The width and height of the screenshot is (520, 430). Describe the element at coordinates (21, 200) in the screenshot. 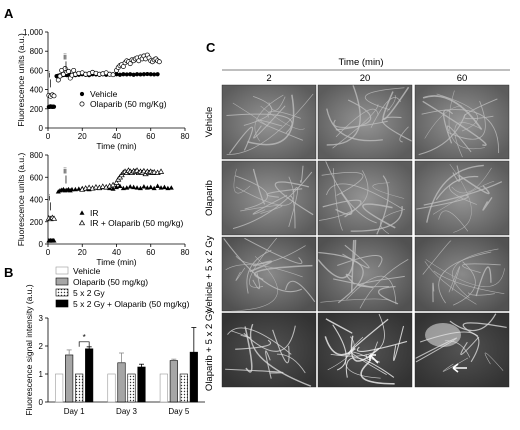

I see `y-axis-label: Fluorescence units (a.u.)` at that location.